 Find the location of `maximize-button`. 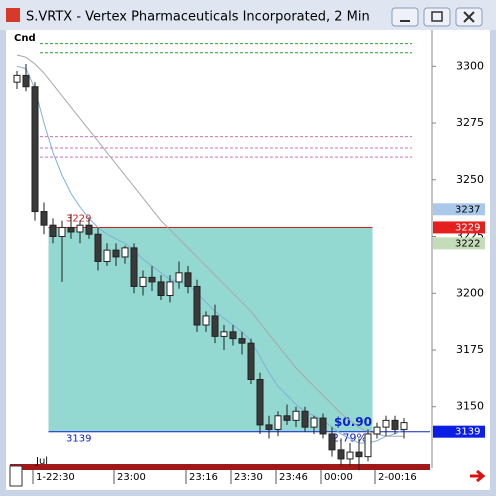

maximize-button is located at coordinates (437, 17).